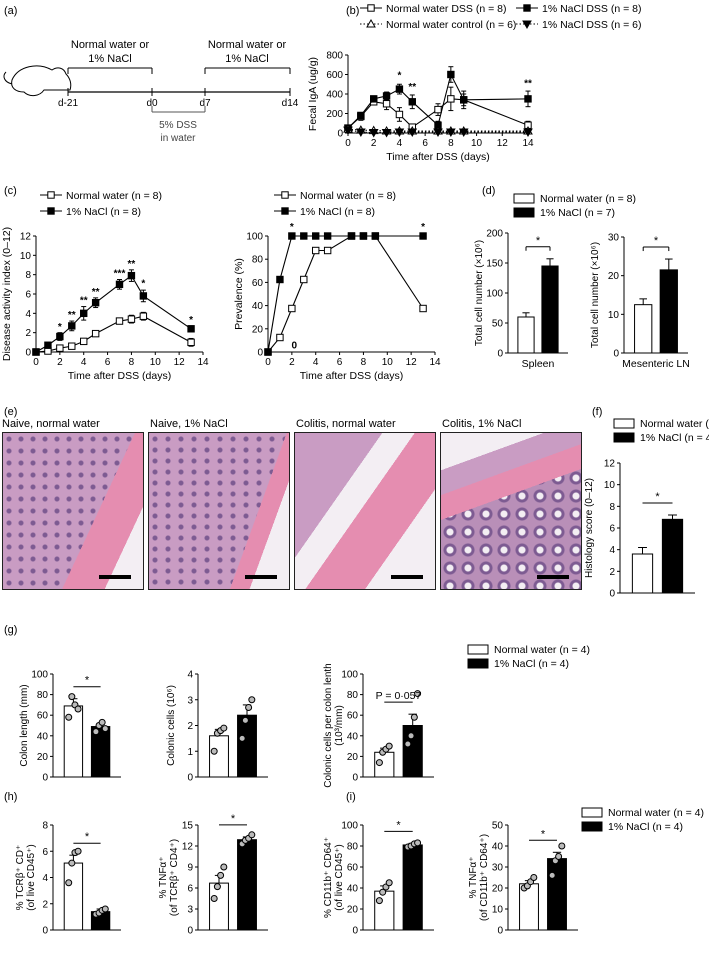 Image resolution: width=709 pixels, height=959 pixels. I want to click on y-tick-label: 6, so click(28, 295).